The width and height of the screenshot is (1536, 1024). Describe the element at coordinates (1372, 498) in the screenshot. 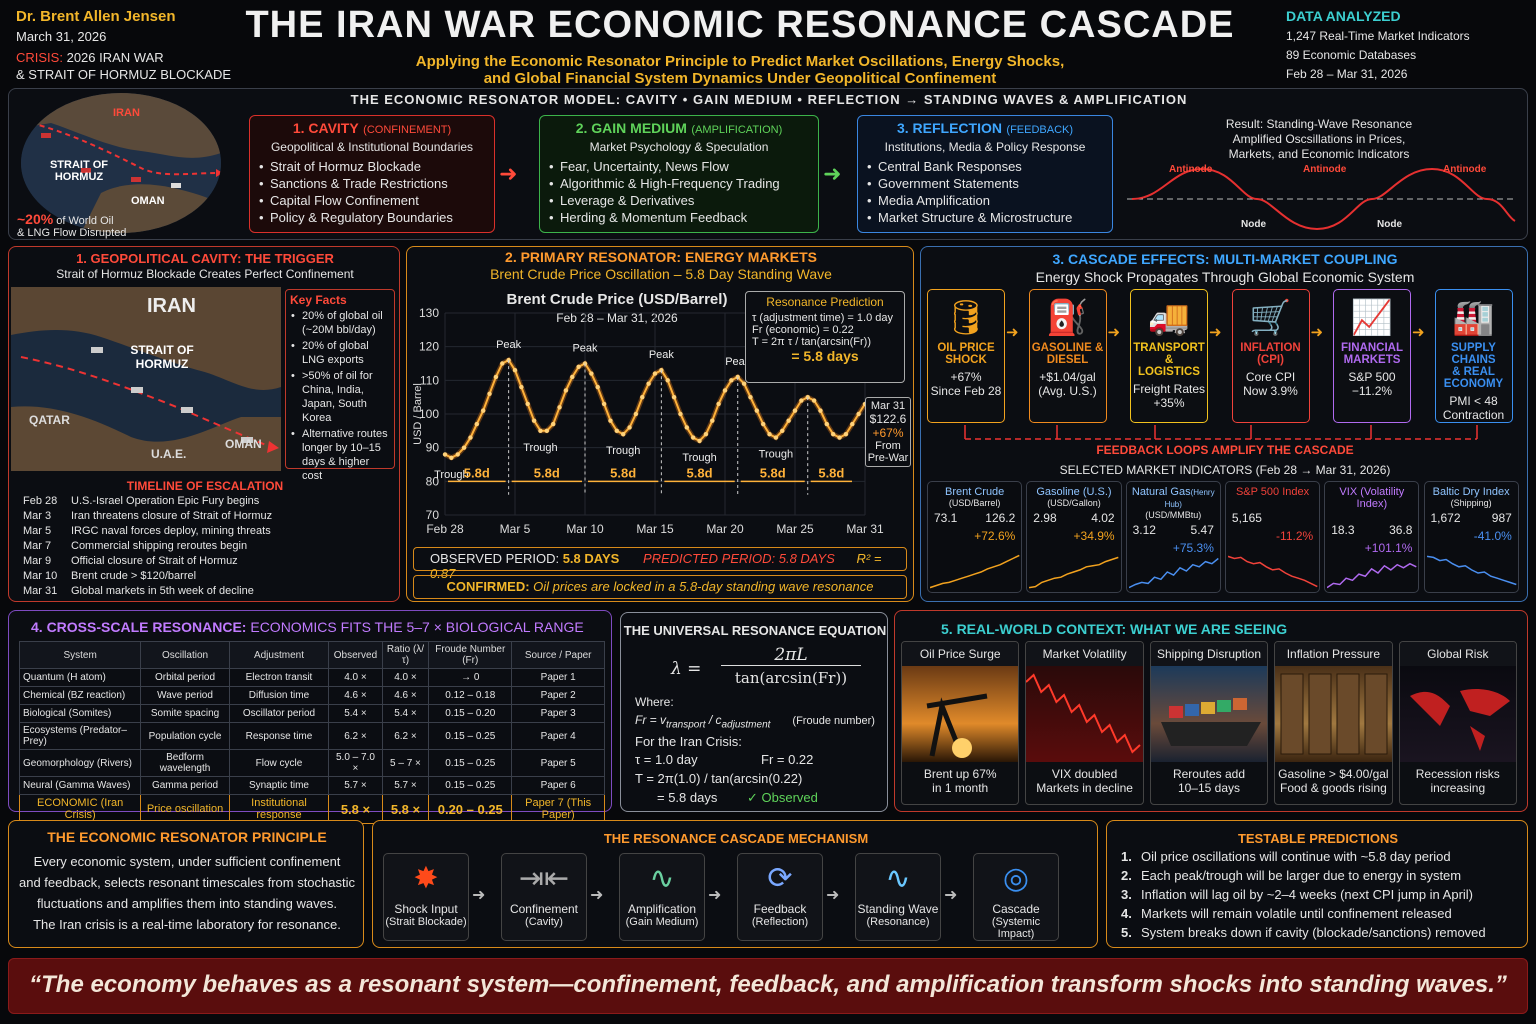

I see `indicator-name-text: VIX (Volatility Index)` at that location.